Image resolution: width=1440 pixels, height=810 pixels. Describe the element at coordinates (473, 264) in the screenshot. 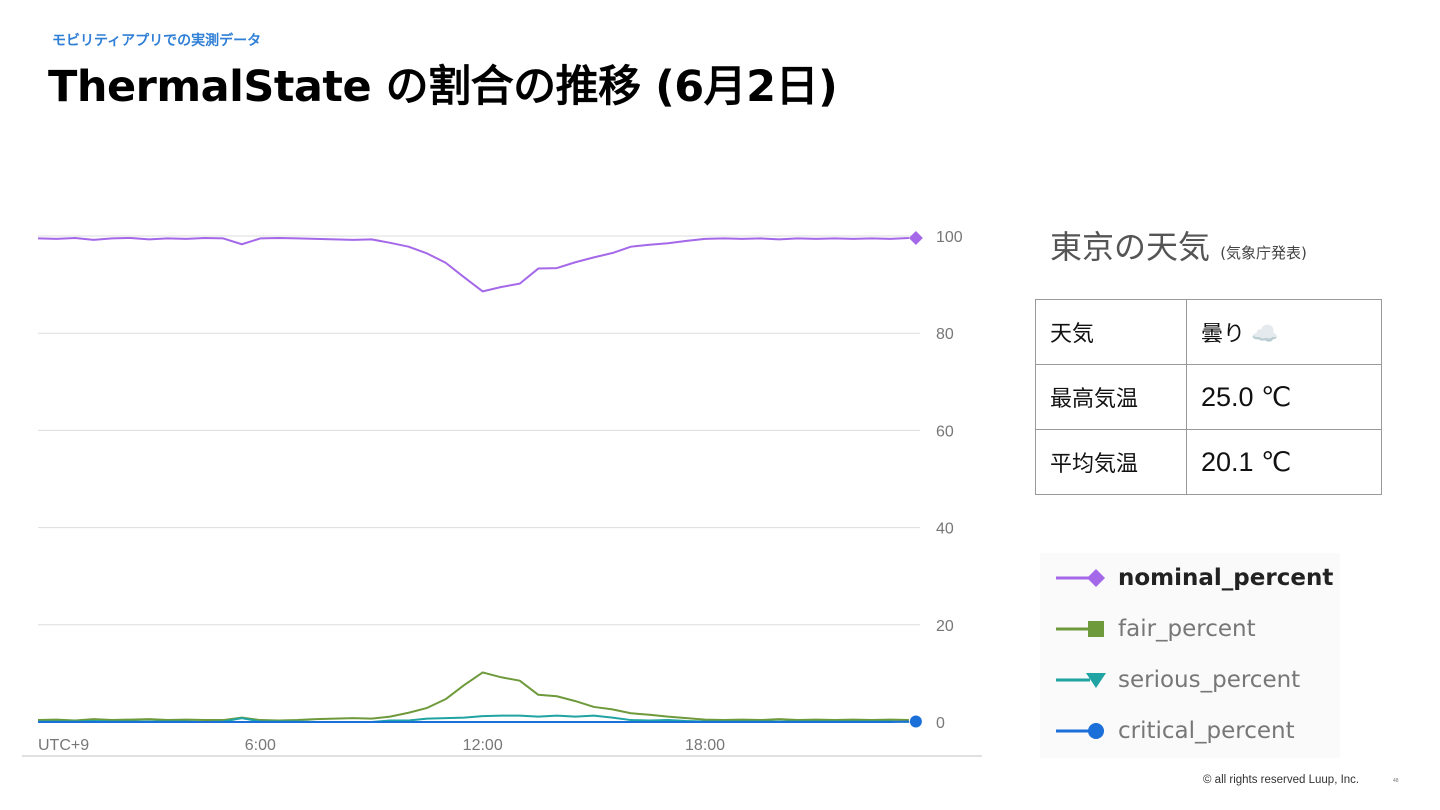

I see `series-line-nominal_percent` at that location.